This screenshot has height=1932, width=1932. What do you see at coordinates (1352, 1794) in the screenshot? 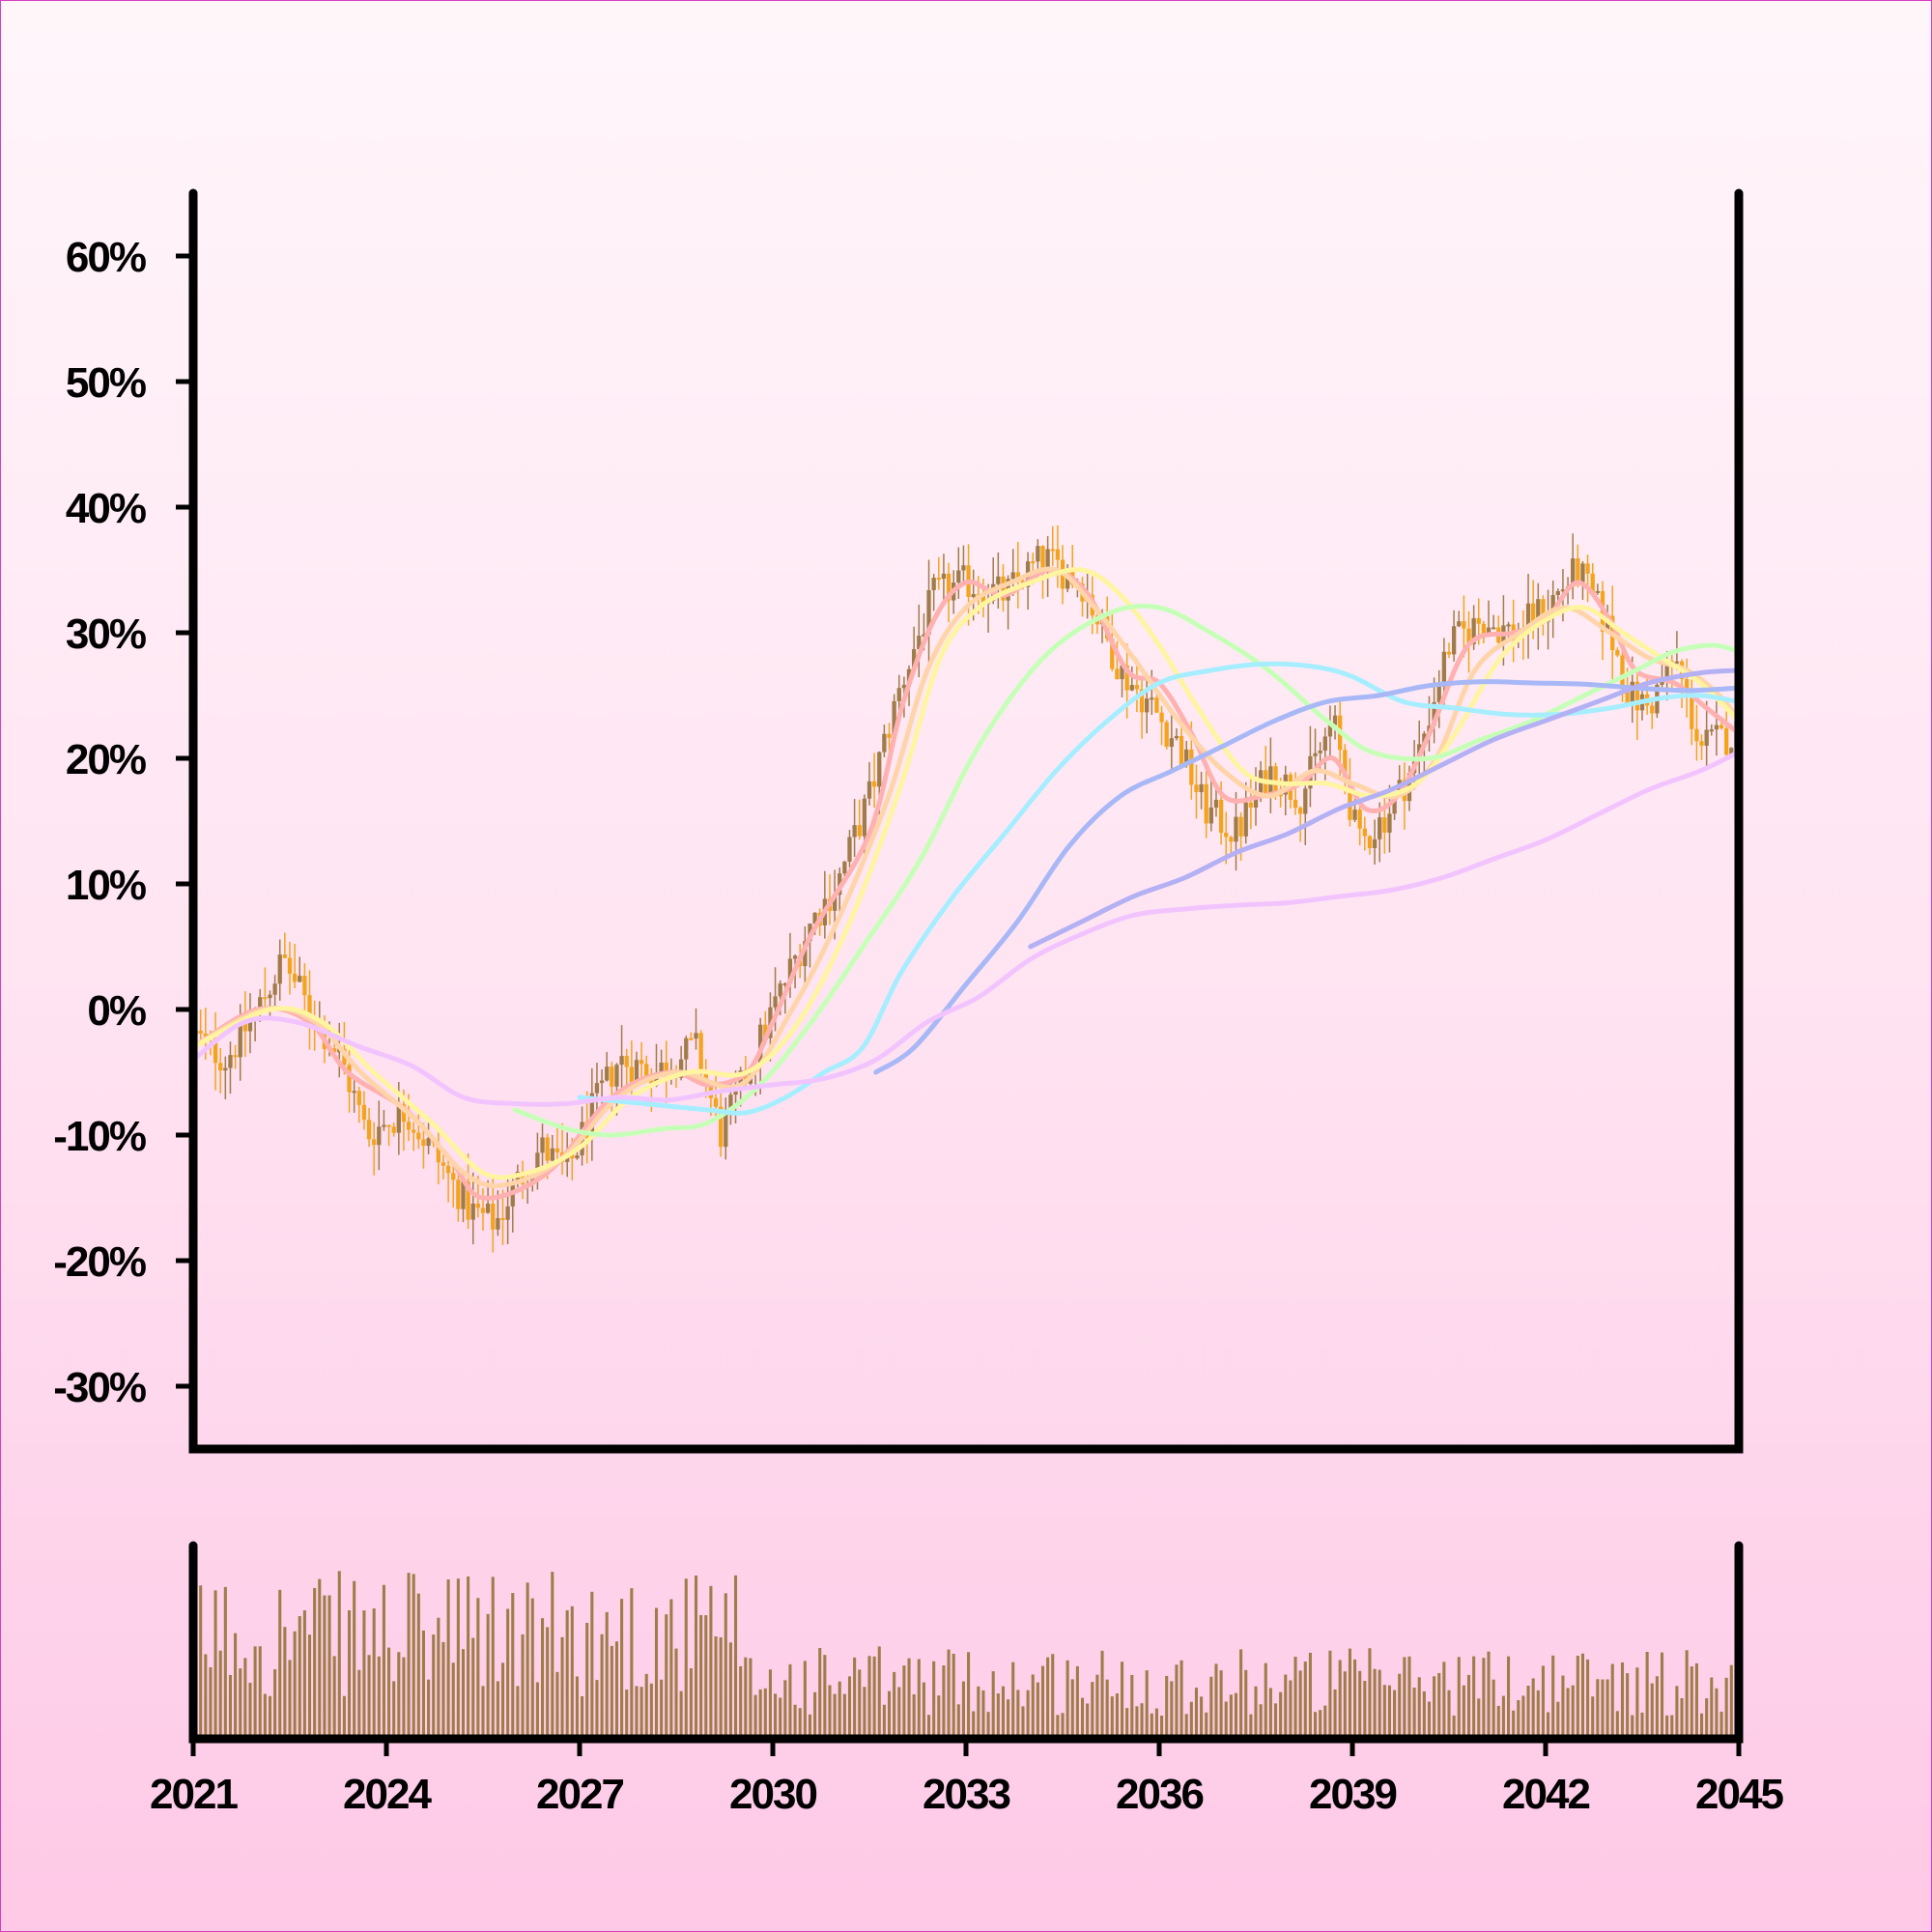
I see `x-tick-label: 2039` at bounding box center [1352, 1794].